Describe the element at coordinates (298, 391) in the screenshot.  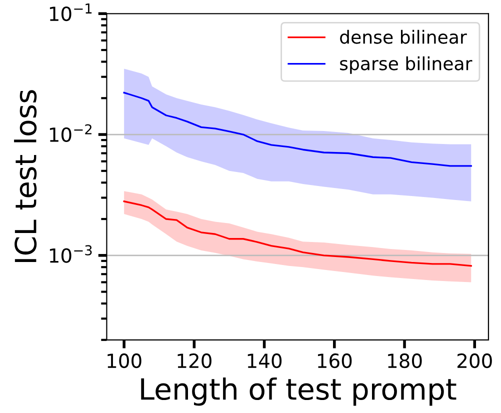
I see `x-axis-title: Length of test prompt` at that location.